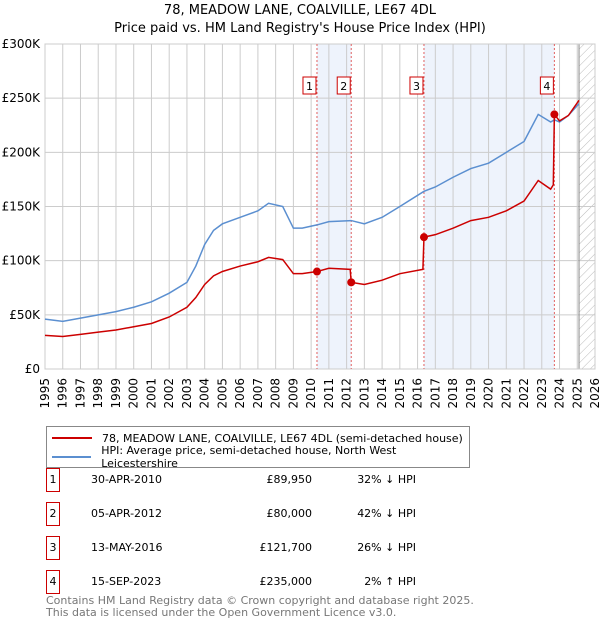  I want to click on x-tick-label: 2010, so click(311, 393).